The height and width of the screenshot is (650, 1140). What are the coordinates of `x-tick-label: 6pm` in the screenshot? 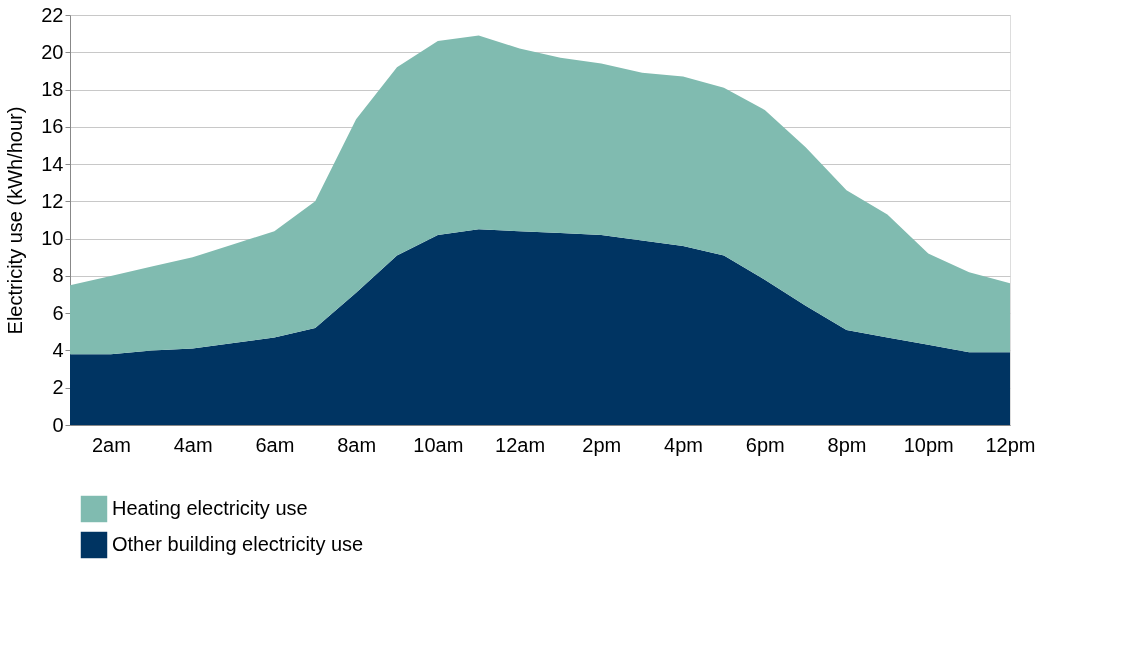 It's located at (765, 444).